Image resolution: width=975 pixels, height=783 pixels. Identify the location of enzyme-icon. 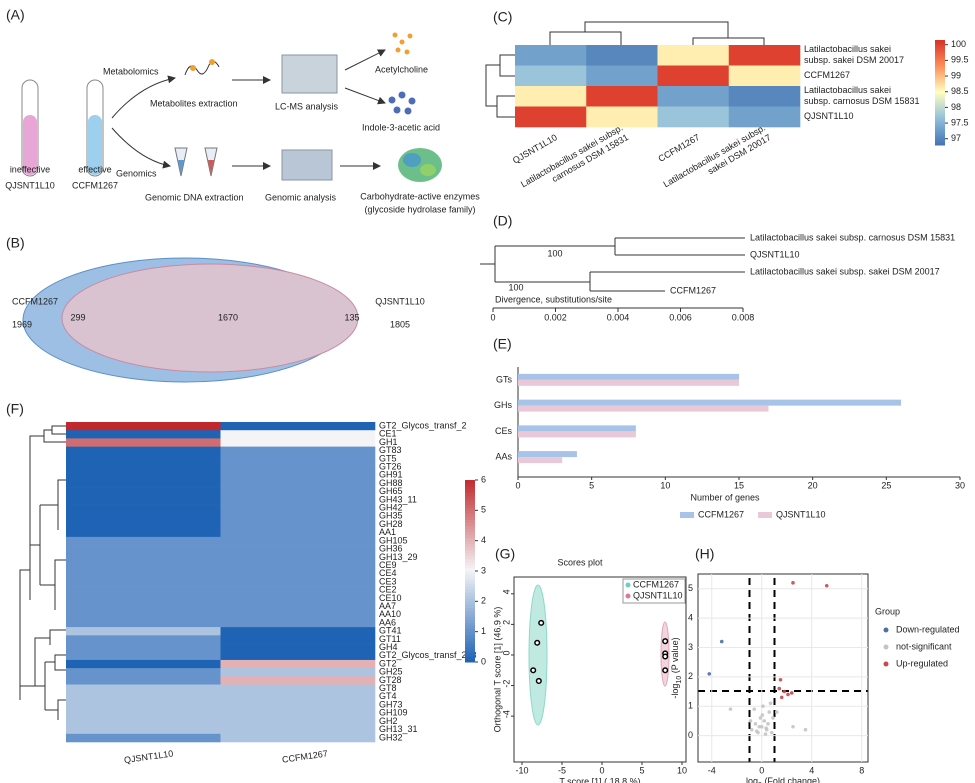
(420, 165).